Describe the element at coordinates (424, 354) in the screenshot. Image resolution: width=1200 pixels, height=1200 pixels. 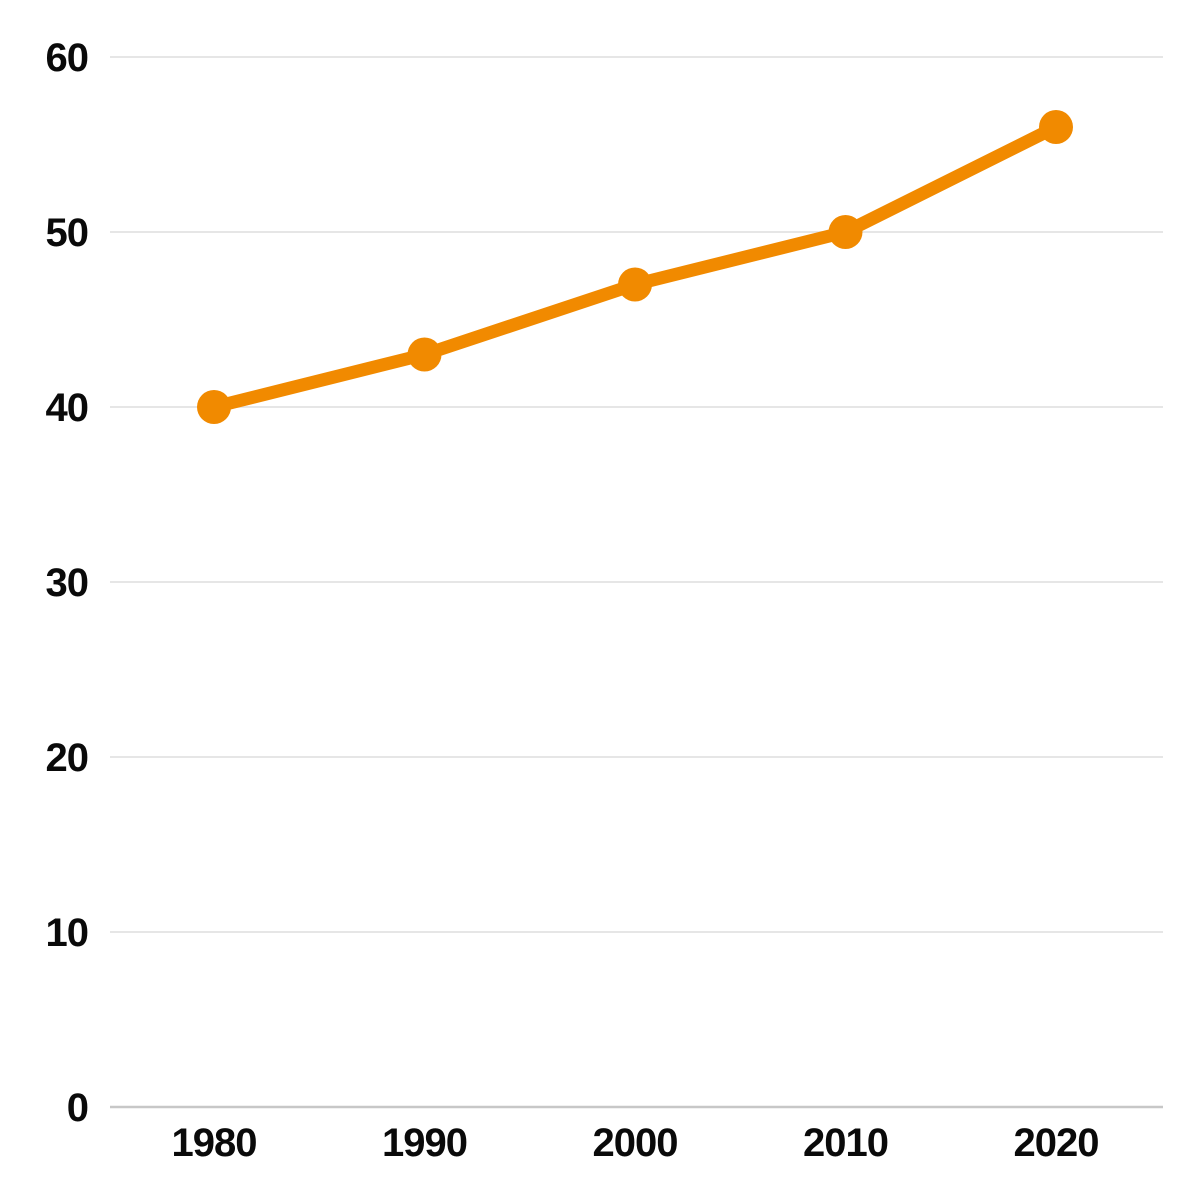
I see `data-point-1990` at that location.